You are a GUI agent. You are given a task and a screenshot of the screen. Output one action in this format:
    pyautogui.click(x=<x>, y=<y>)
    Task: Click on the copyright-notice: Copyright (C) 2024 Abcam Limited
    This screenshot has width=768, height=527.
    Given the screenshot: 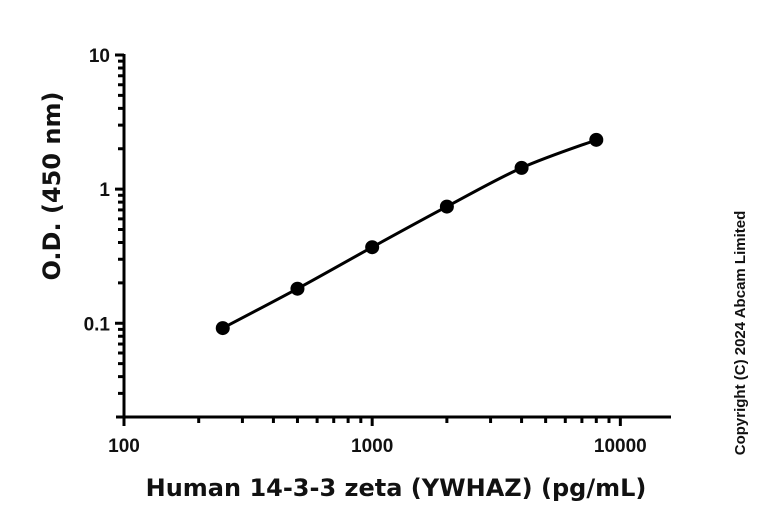 What is the action you would take?
    pyautogui.click(x=740, y=333)
    